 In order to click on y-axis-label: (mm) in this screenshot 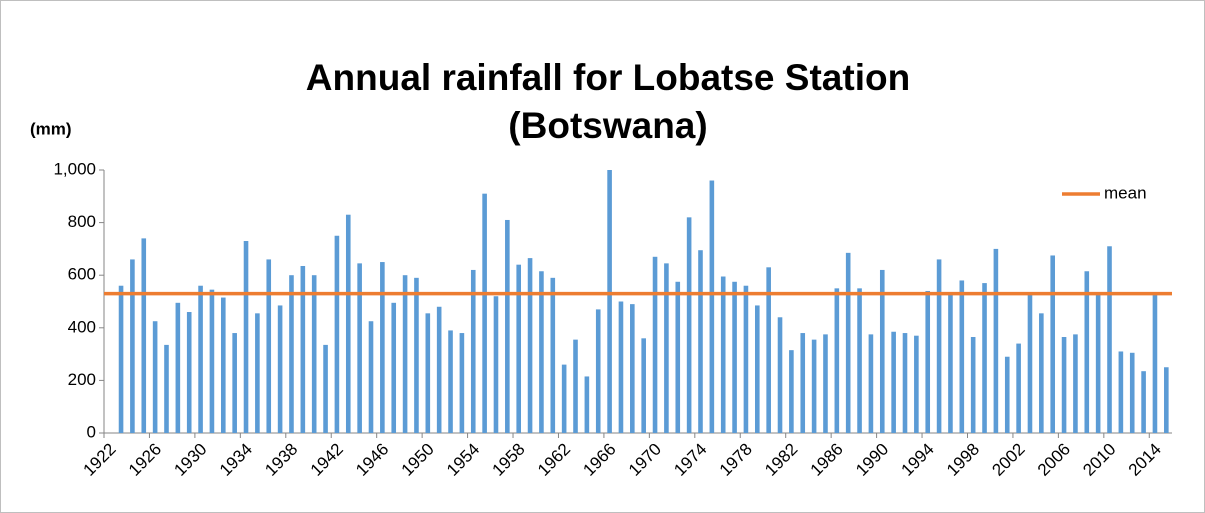, I will do `click(51, 128)`.